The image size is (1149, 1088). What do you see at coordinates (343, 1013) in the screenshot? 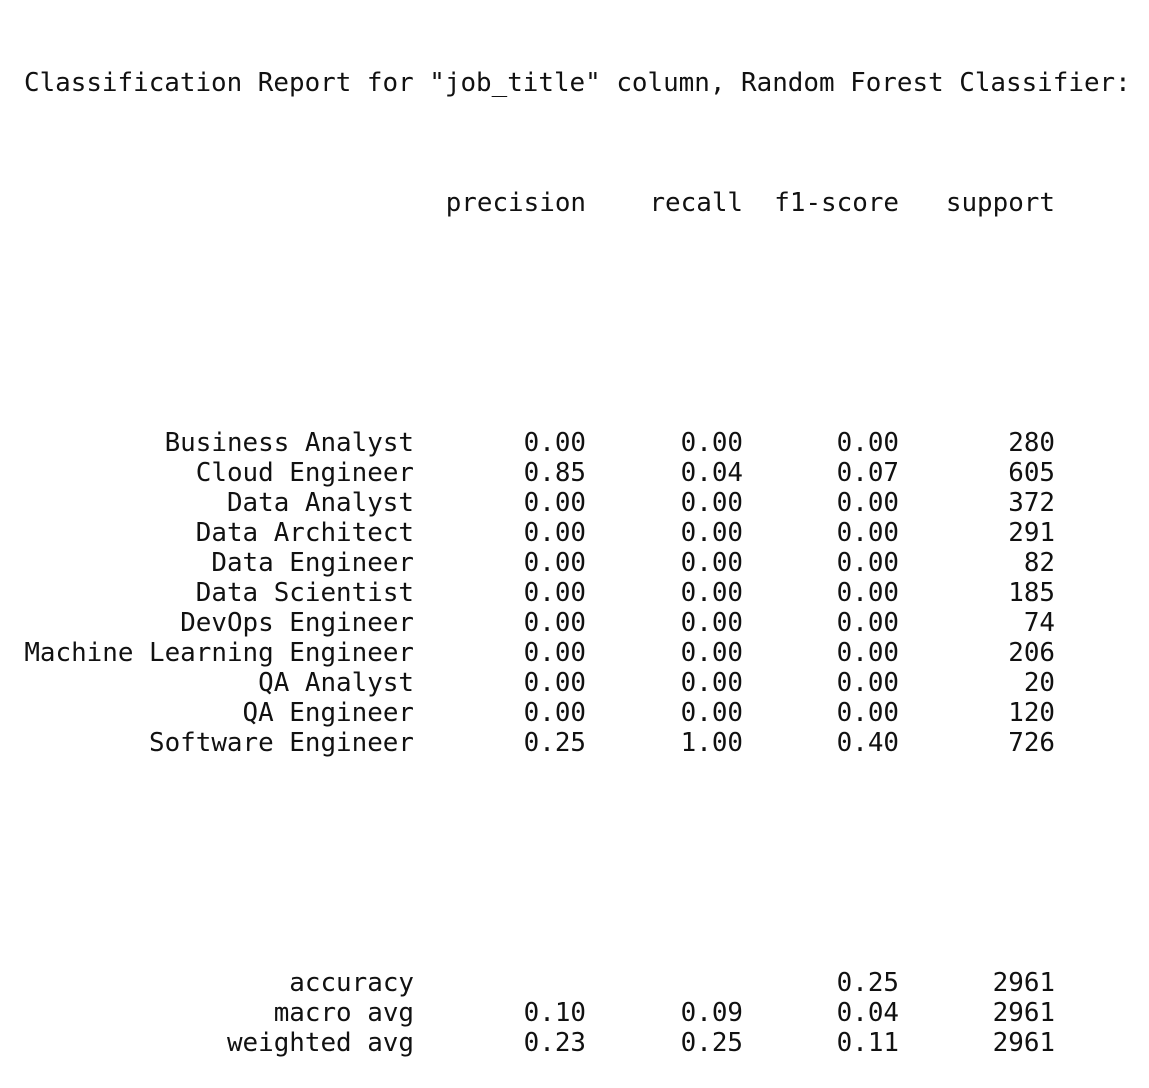
I see `row-label: macro avg` at bounding box center [343, 1013].